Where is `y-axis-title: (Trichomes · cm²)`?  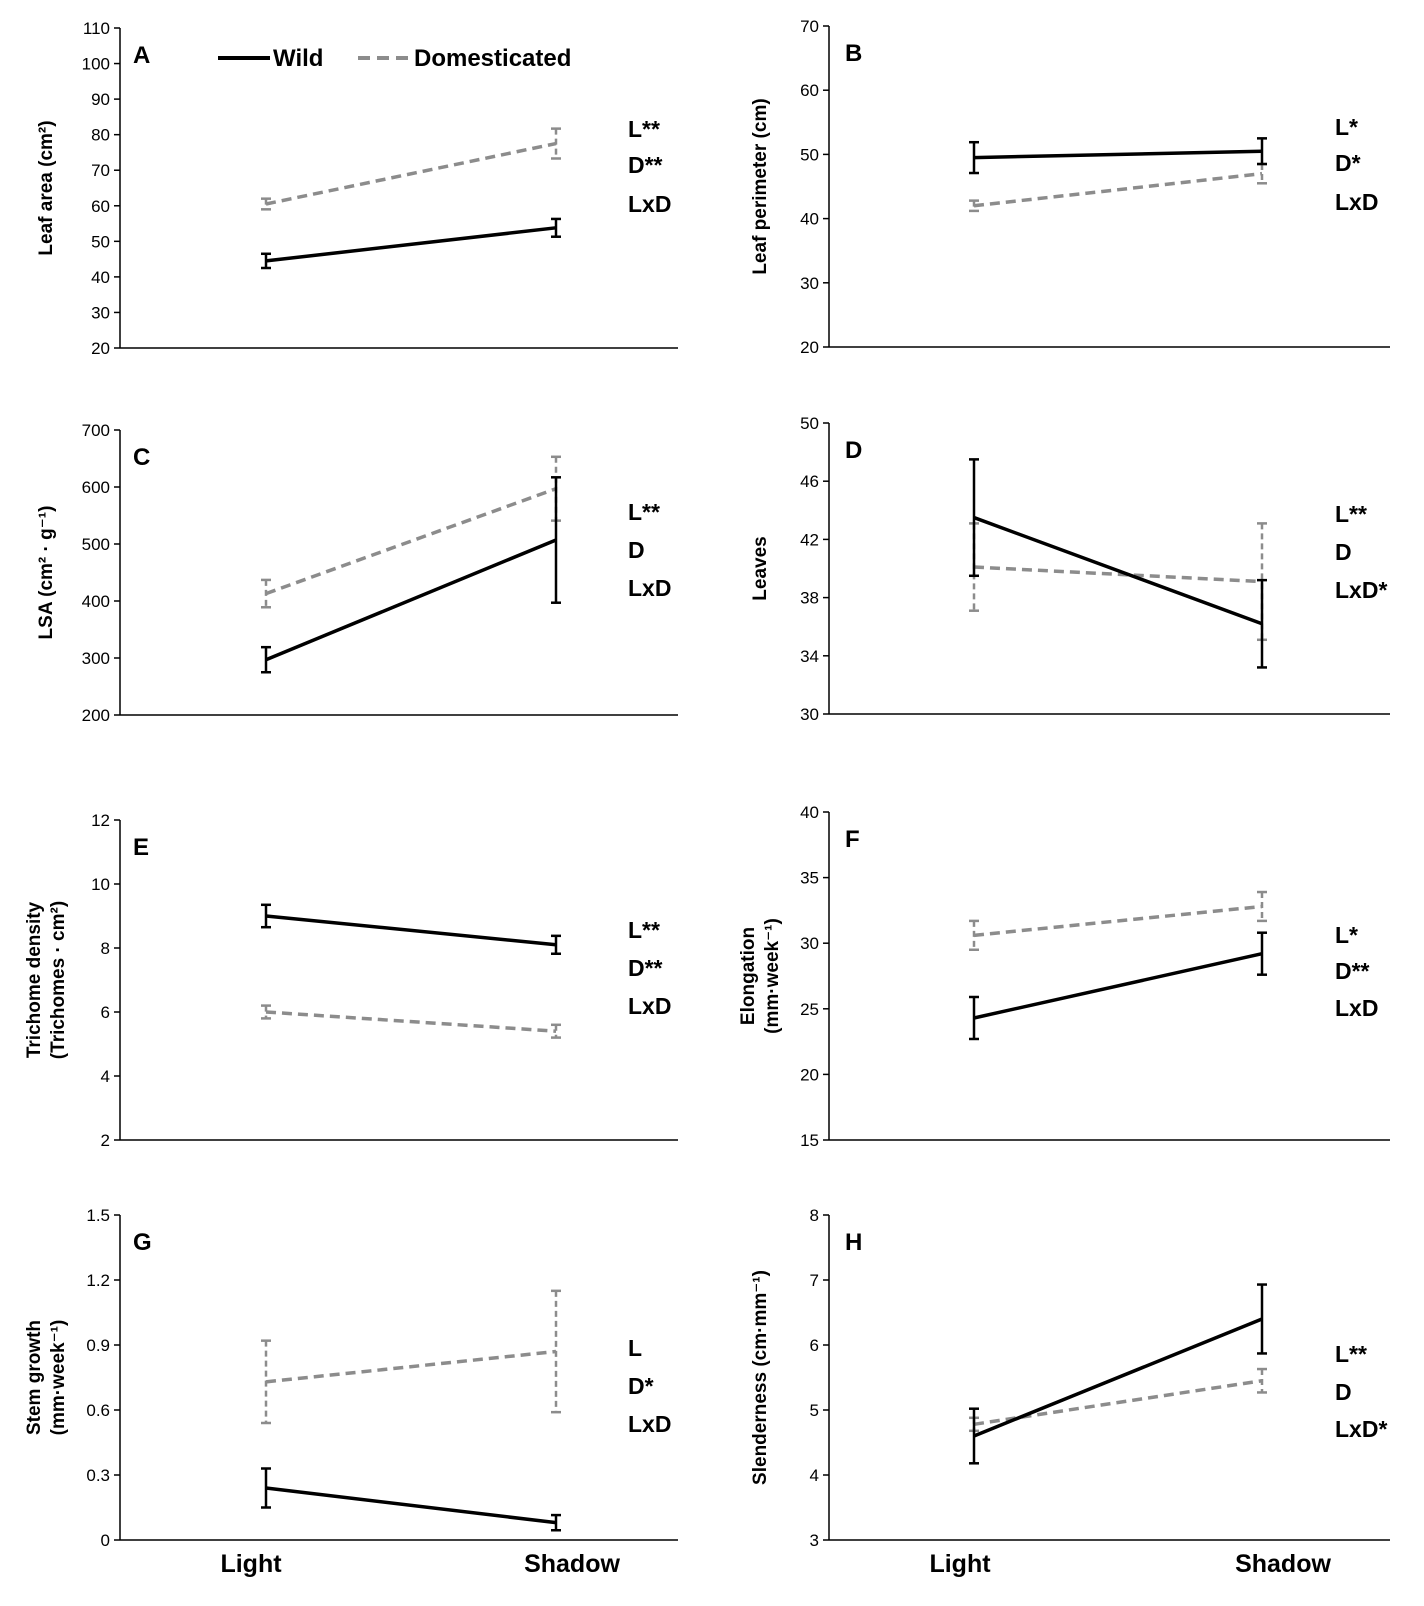
y-axis-title: (Trichomes · cm²) is located at coordinates (58, 980).